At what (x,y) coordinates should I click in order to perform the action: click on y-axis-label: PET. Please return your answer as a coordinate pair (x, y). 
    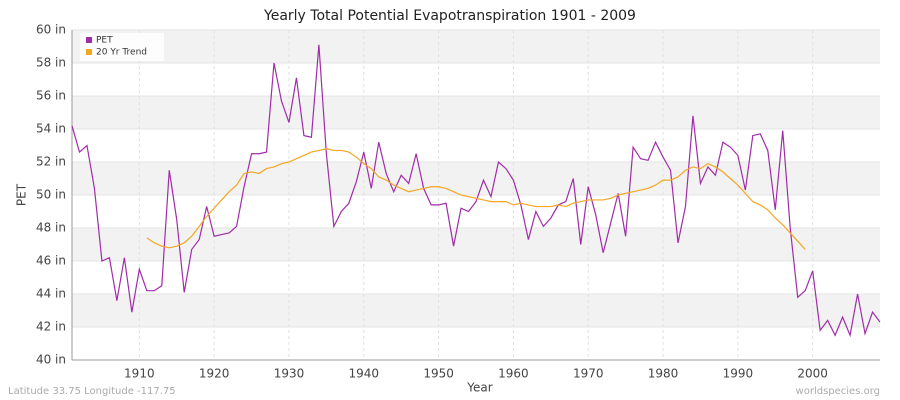
    Looking at the image, I should click on (22, 194).